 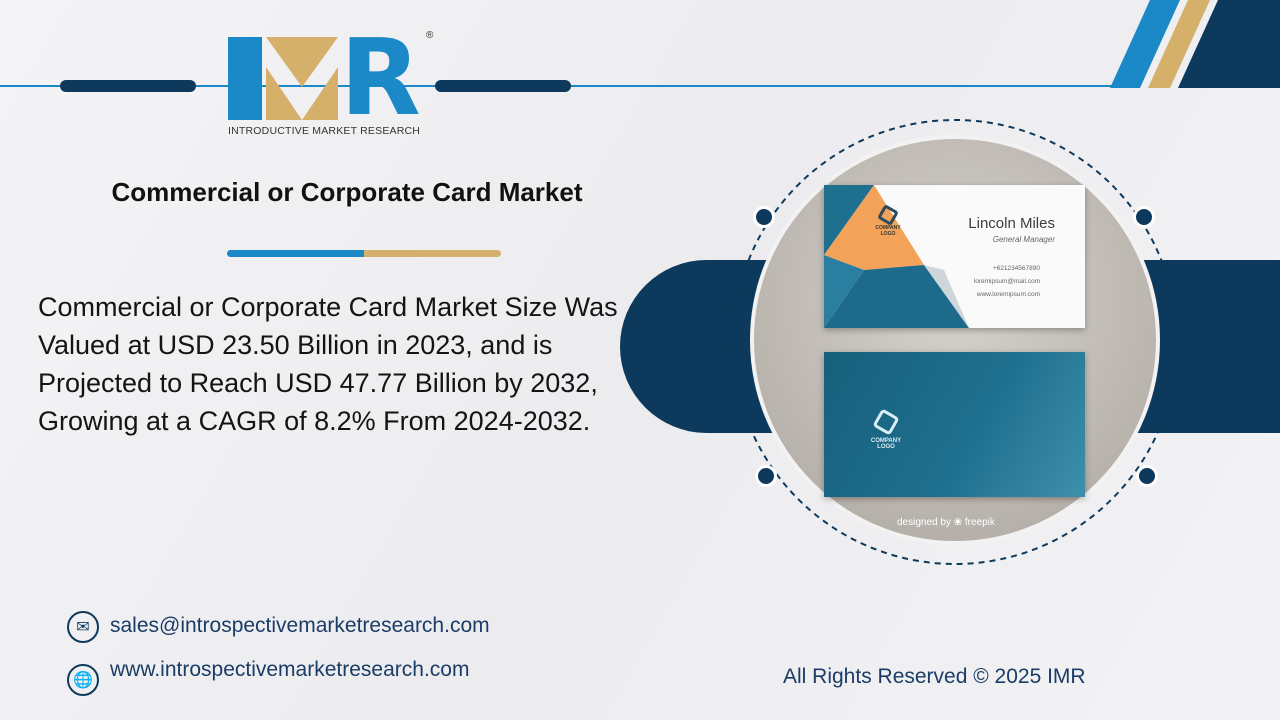 What do you see at coordinates (128, 86) in the screenshot?
I see `top-bar-left` at bounding box center [128, 86].